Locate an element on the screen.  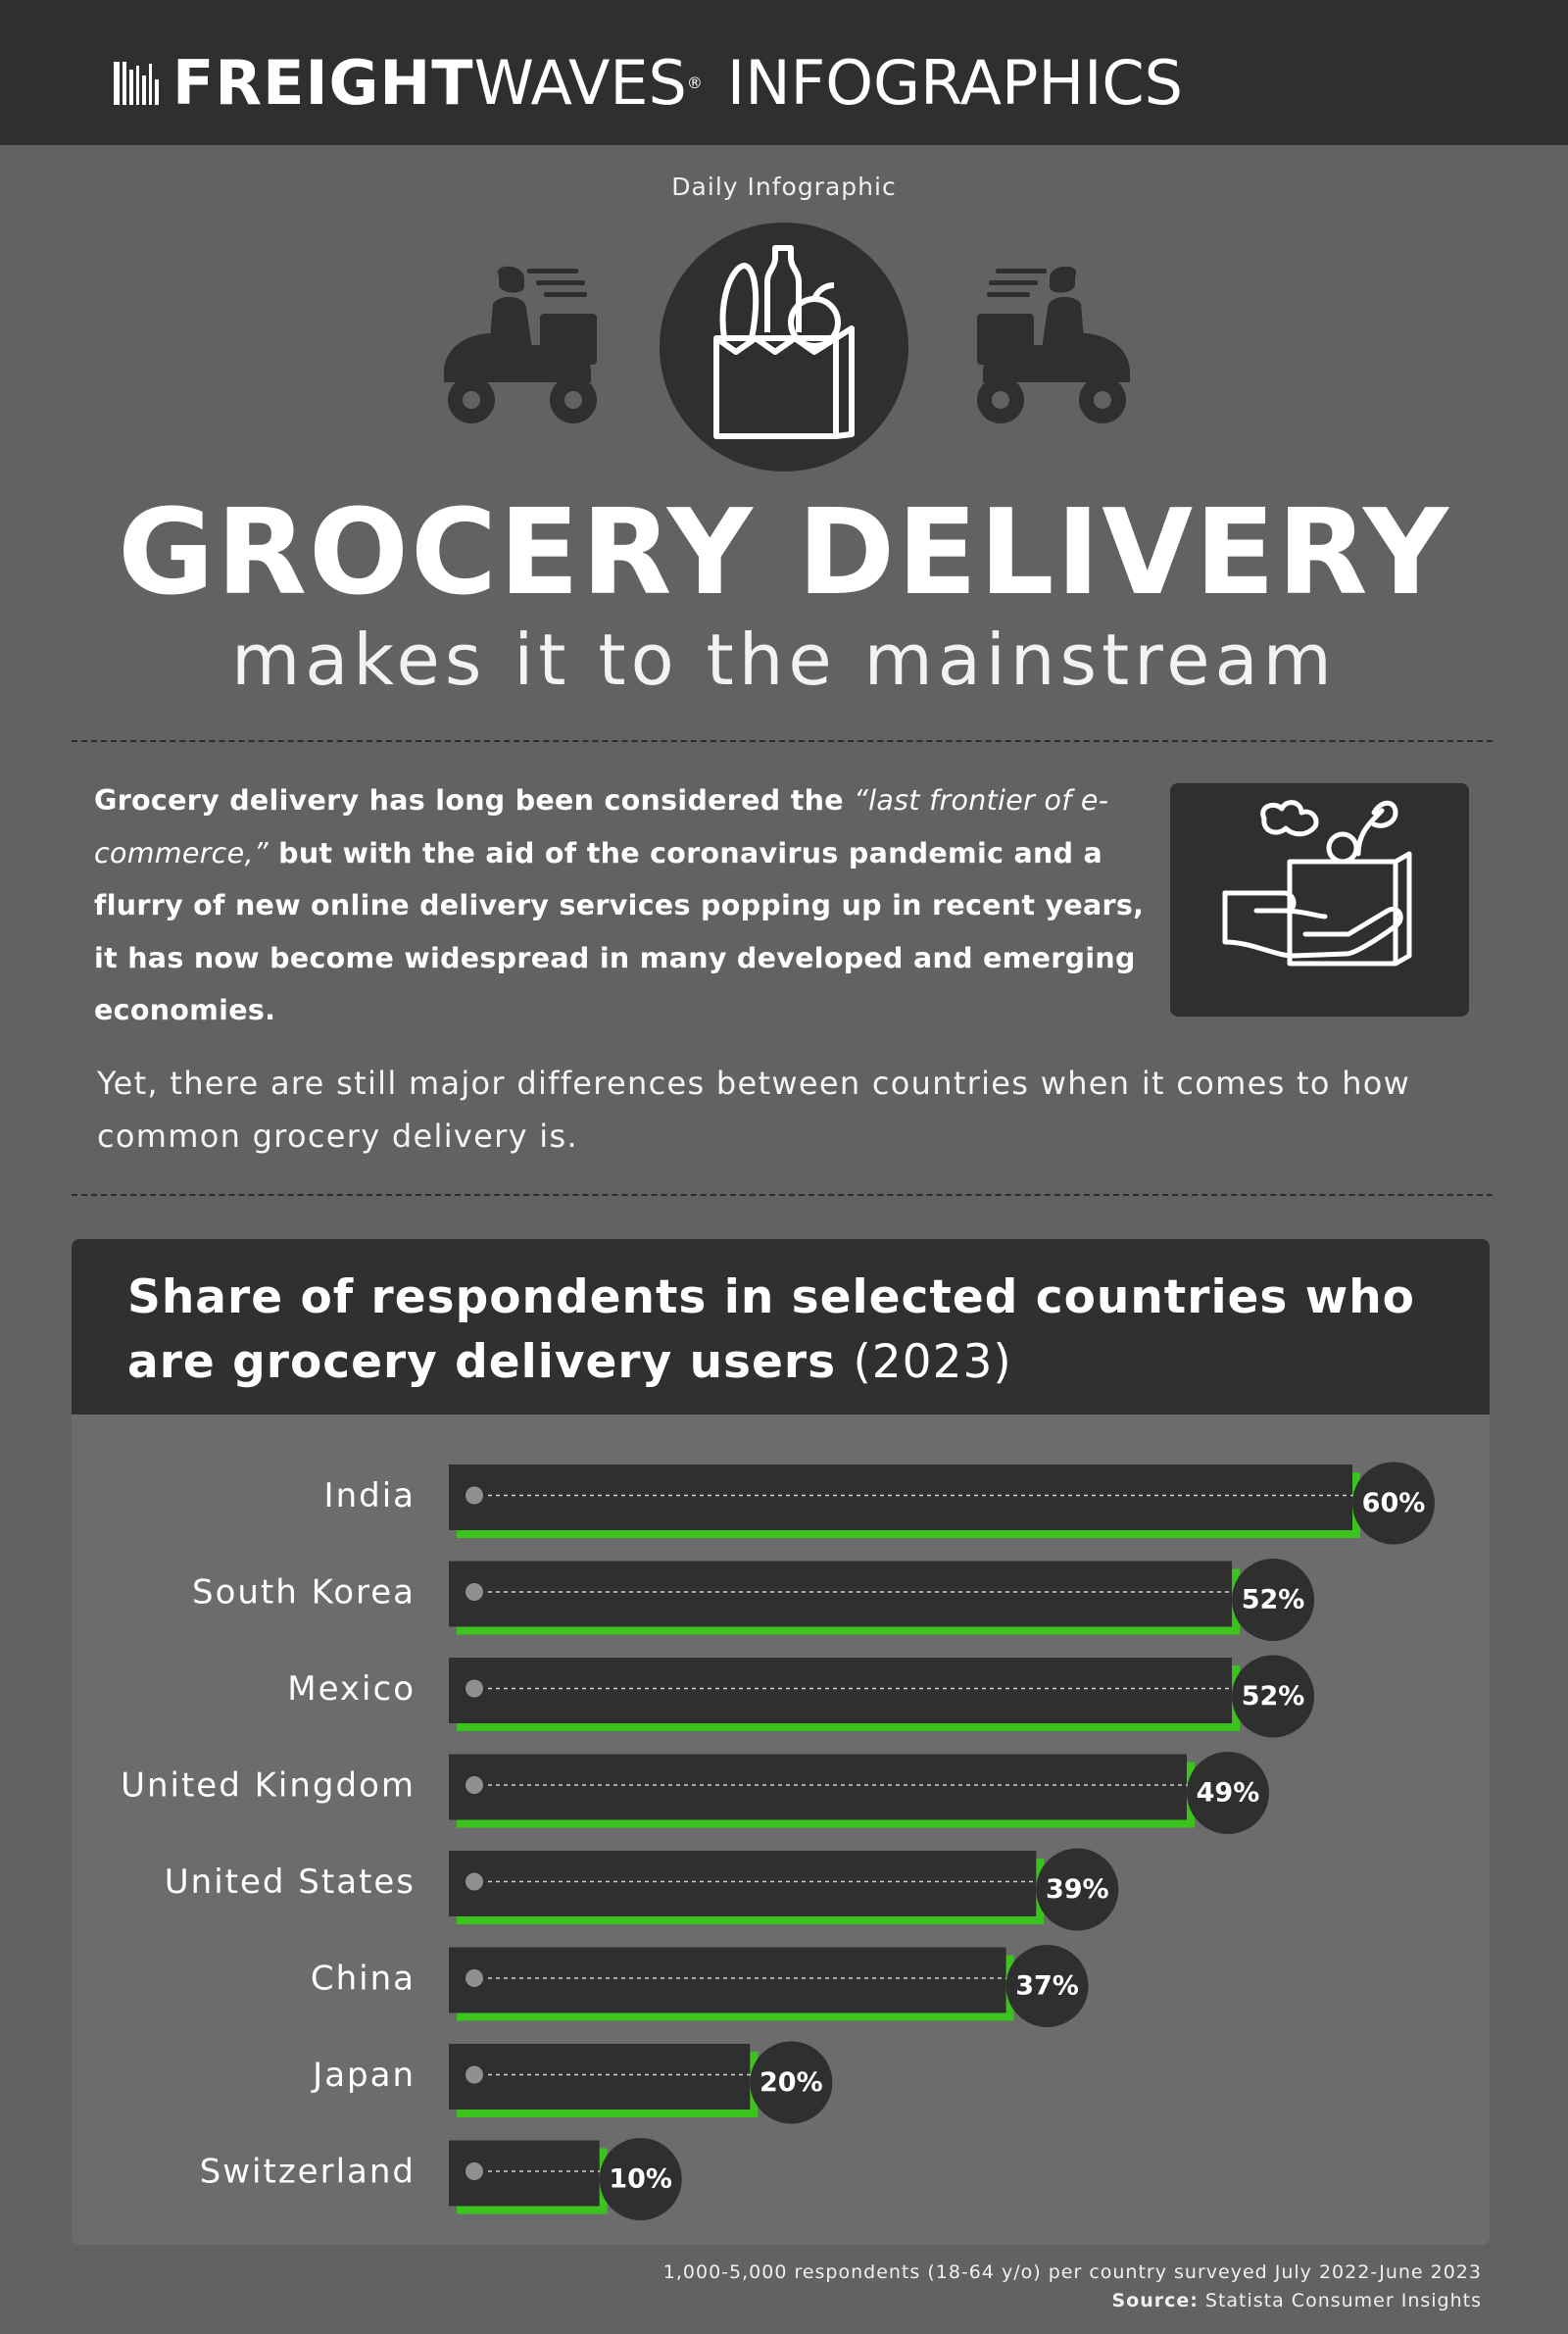
brand-wordmark: FREIGHTWAVES® INFOGRAPHICS is located at coordinates (677, 83).